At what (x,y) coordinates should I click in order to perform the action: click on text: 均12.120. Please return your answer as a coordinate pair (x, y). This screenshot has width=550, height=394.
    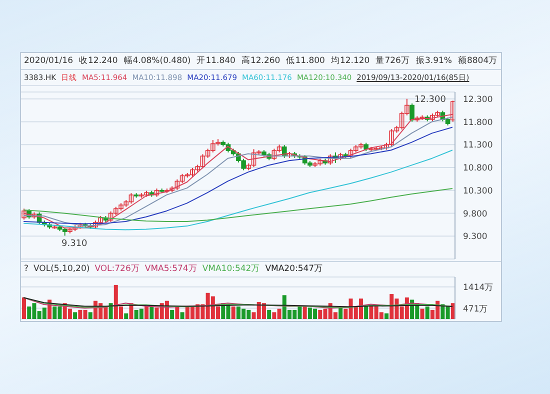
    Looking at the image, I should click on (350, 61).